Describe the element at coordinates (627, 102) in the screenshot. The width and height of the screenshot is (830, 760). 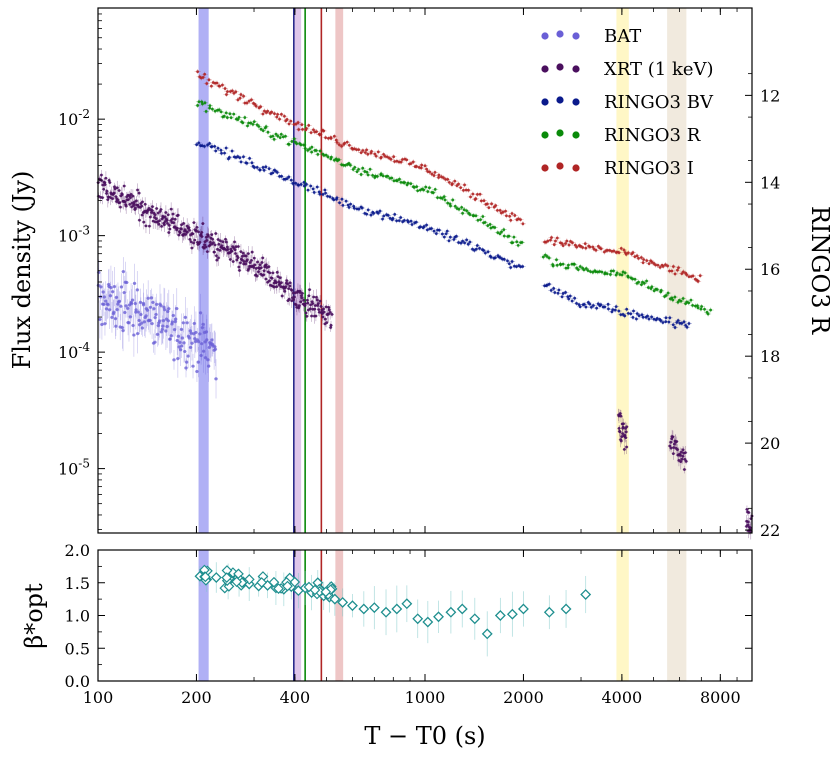
I see `legend: BAT XRT (1 keV) RINGO3 BV RINGO3 R RINGO3 I` at that location.